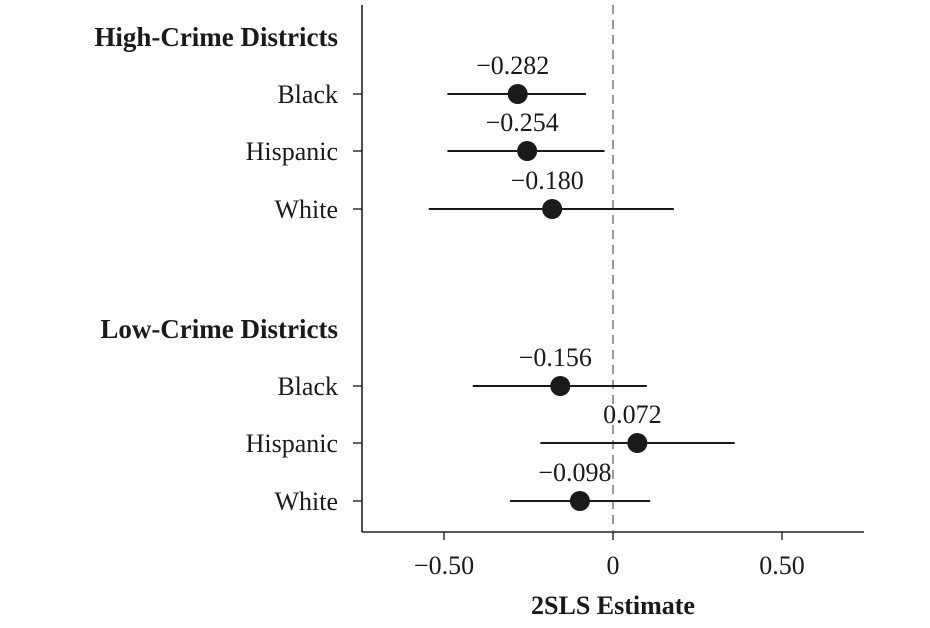  I want to click on group-label: High-Crime Districts, so click(216, 37).